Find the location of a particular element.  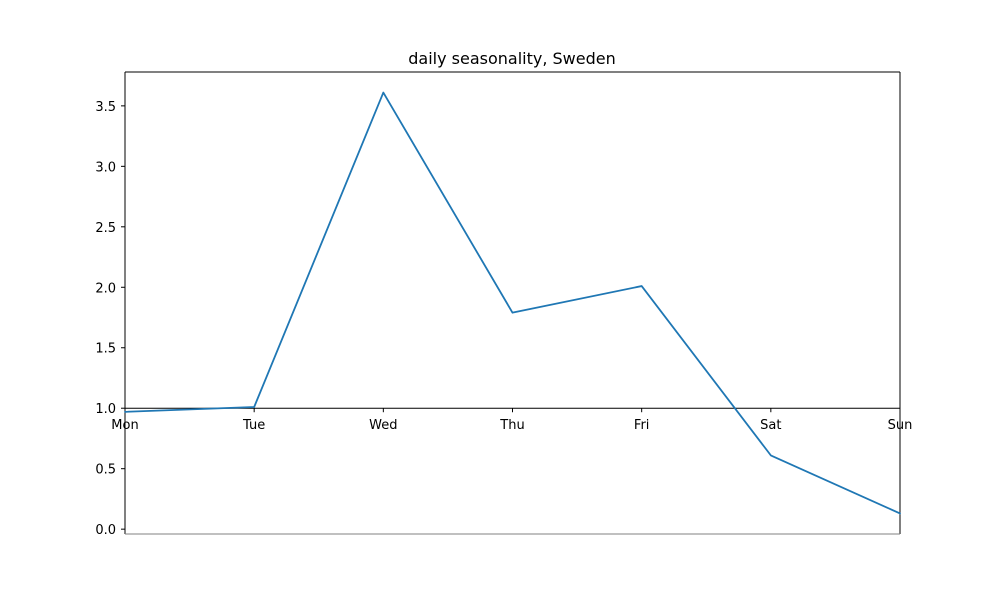

x-tick-label: Wed is located at coordinates (383, 425).